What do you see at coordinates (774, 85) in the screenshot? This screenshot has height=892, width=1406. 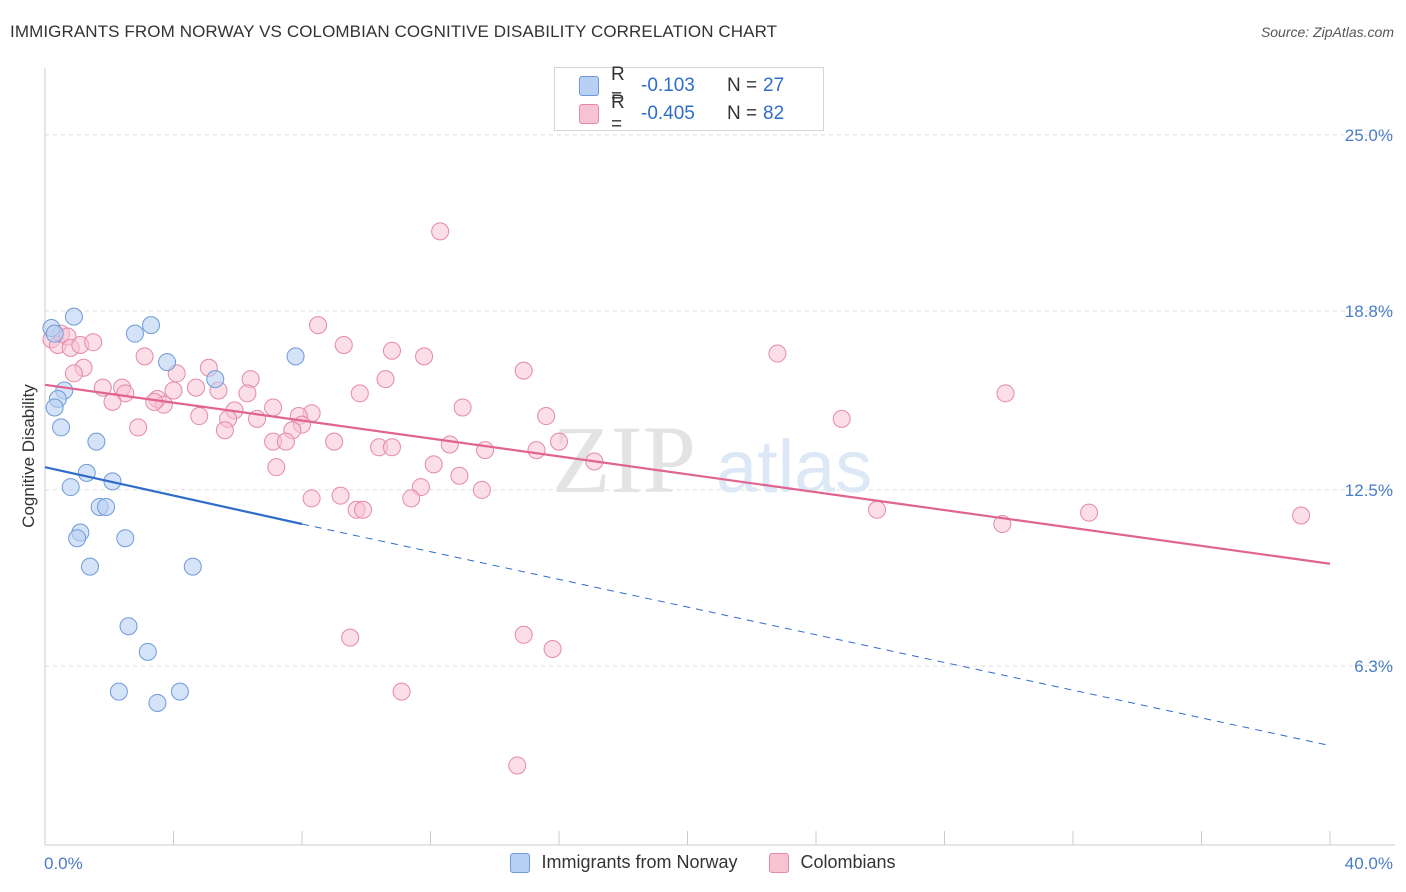 I see `n-value: 27` at bounding box center [774, 85].